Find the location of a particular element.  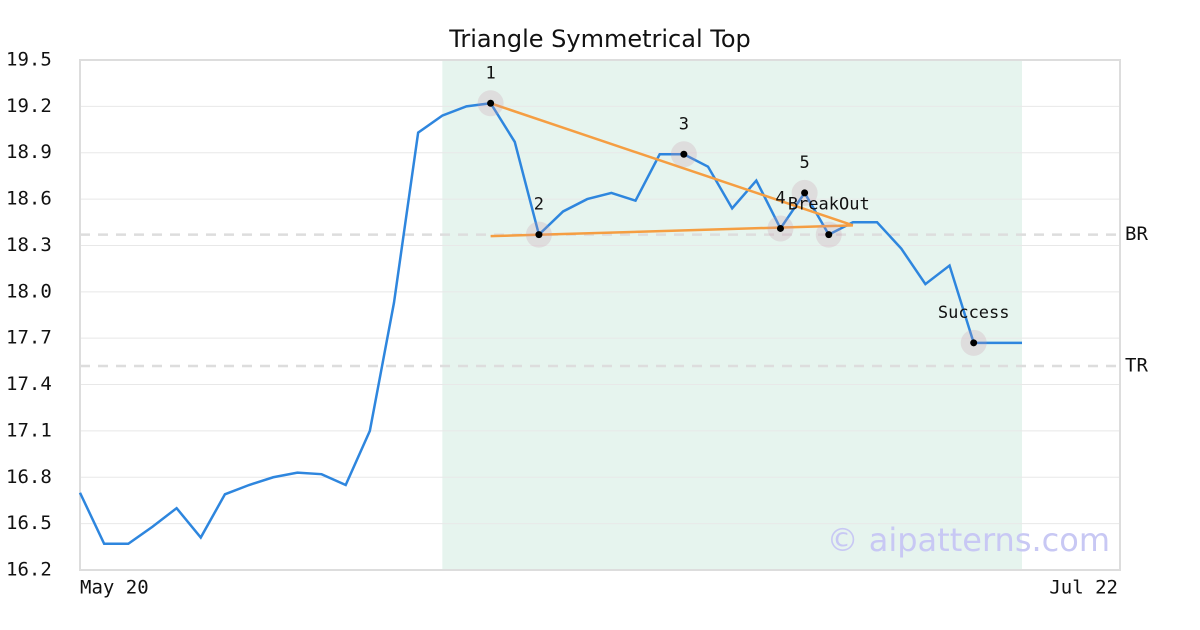

x-tick-label: Jul 22 is located at coordinates (1083, 588).